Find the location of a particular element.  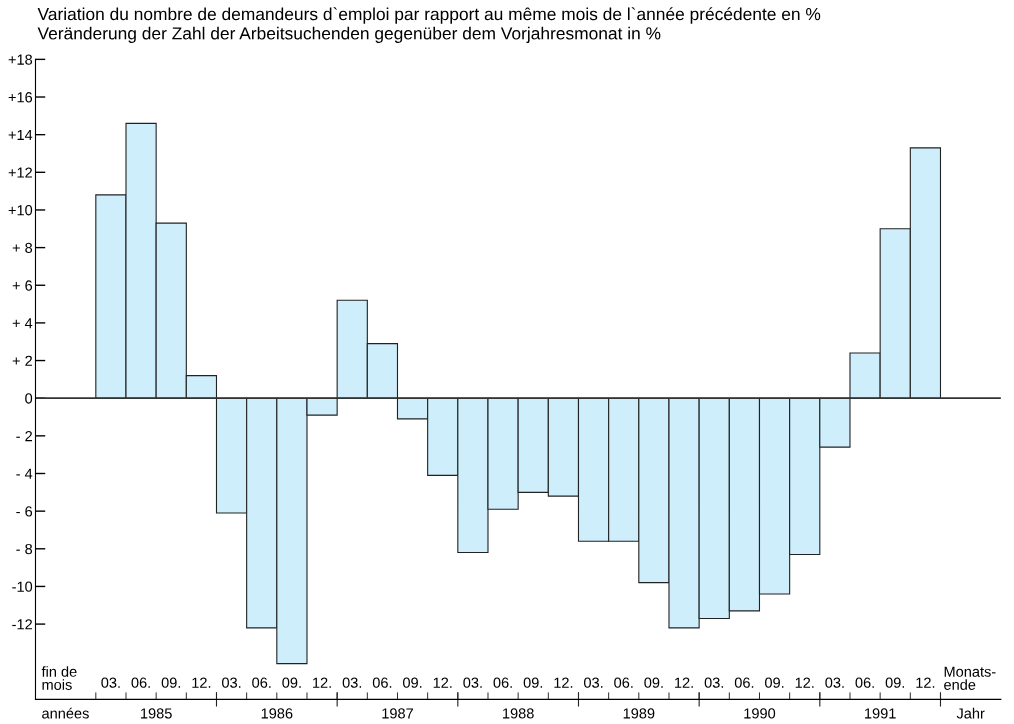

text: Jahr is located at coordinates (970, 713).